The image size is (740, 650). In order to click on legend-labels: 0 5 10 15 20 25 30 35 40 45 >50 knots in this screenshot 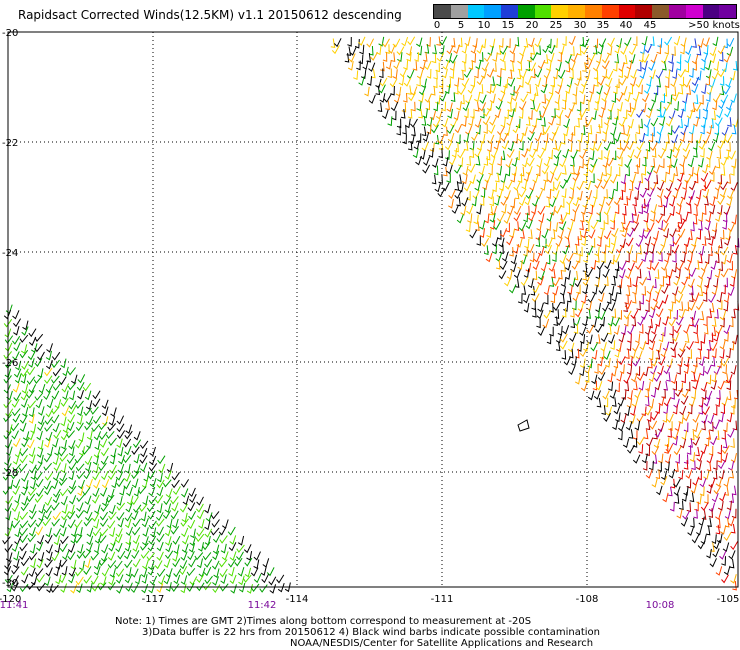, I will do `click(586, 26)`.